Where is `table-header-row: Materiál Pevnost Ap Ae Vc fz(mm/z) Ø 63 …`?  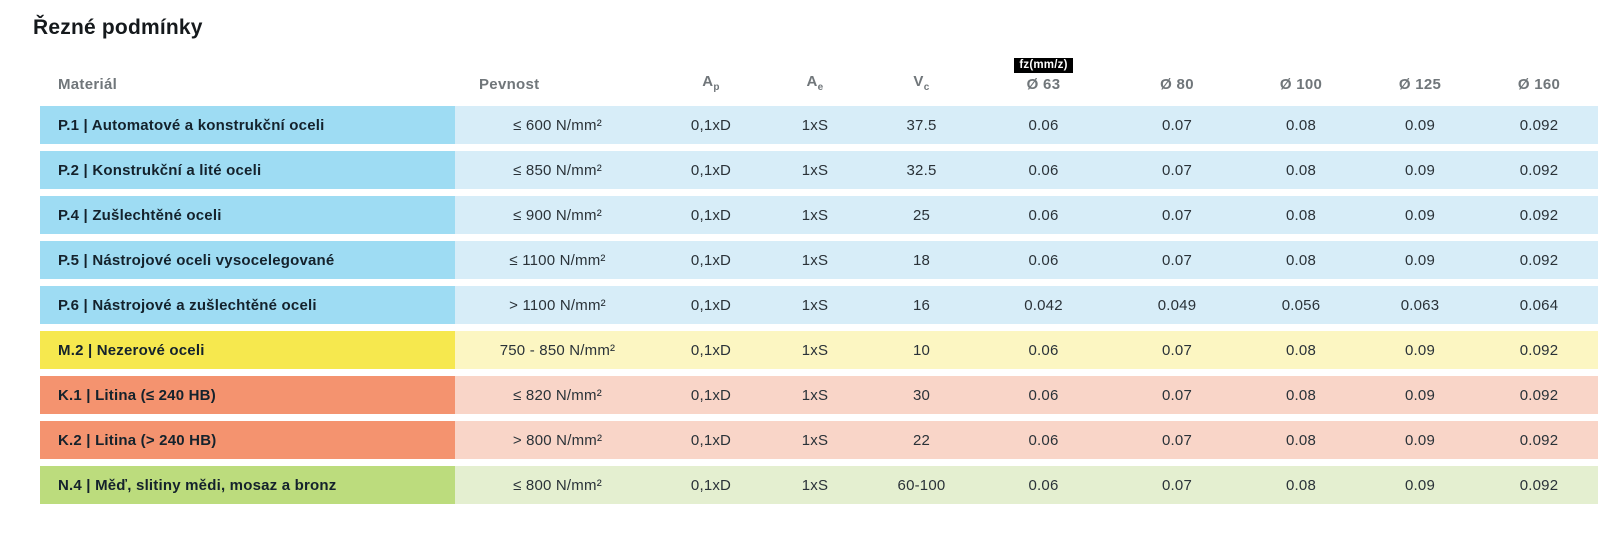
table-header-row: Materiál Pevnost Ap Ae Vc fz(mm/z) Ø 63 … is located at coordinates (819, 74).